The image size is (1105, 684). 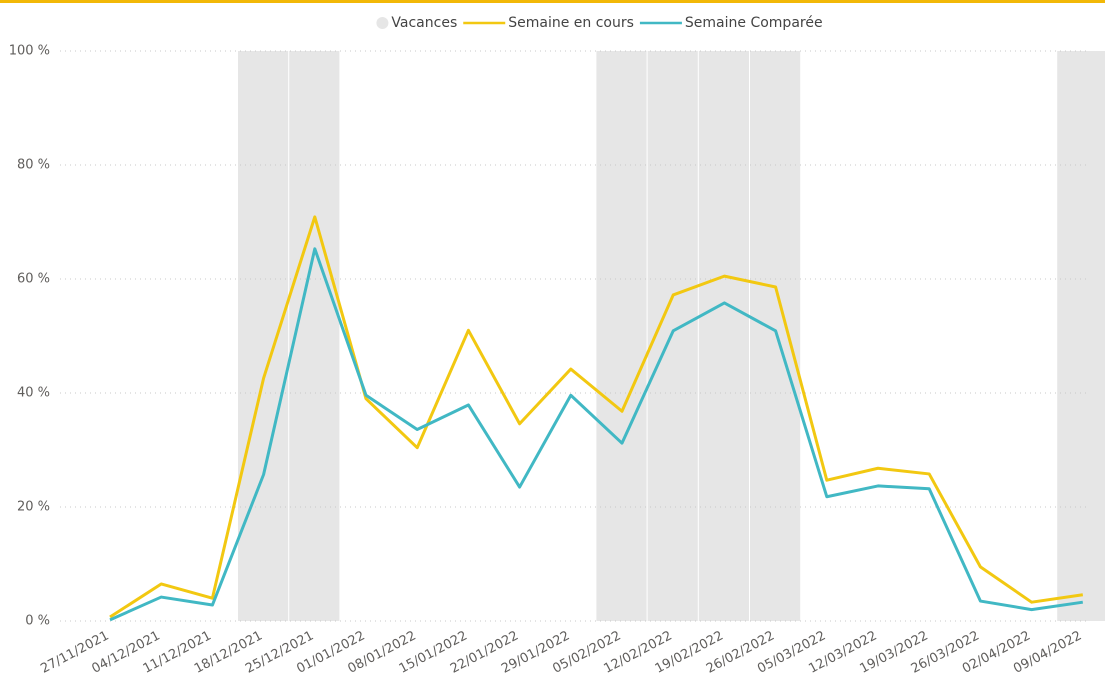 What do you see at coordinates (37, 621) in the screenshot?
I see `y-tick-label: 0 %` at bounding box center [37, 621].